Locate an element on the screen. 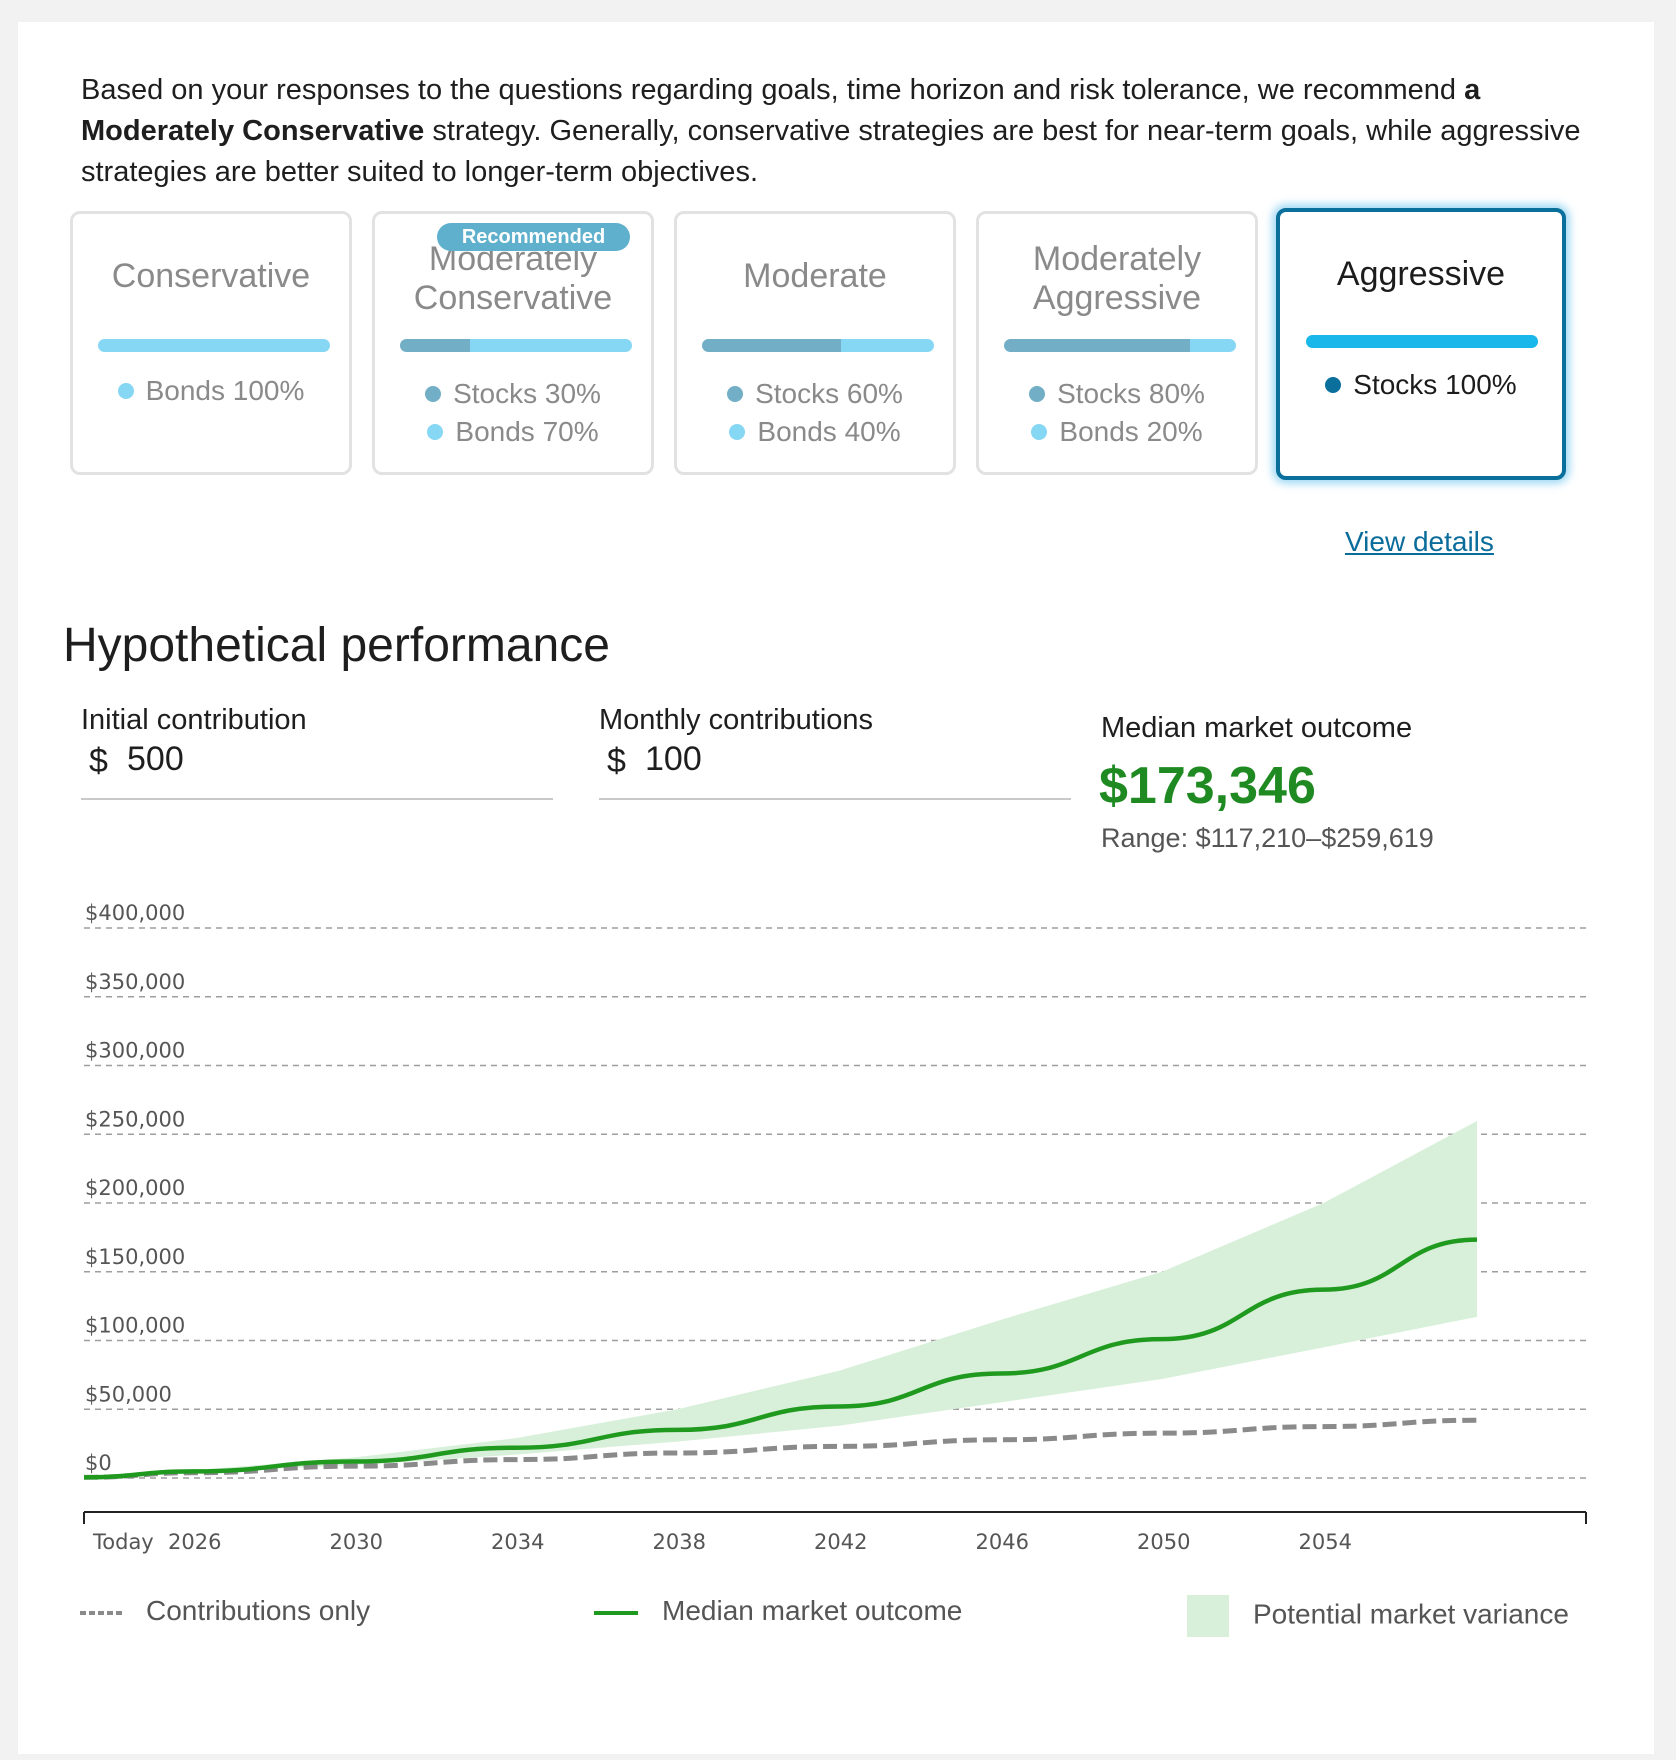 The height and width of the screenshot is (1760, 1676). strategy-card-moderate: Moderate Stocks 60% Bonds 40% is located at coordinates (815, 343).